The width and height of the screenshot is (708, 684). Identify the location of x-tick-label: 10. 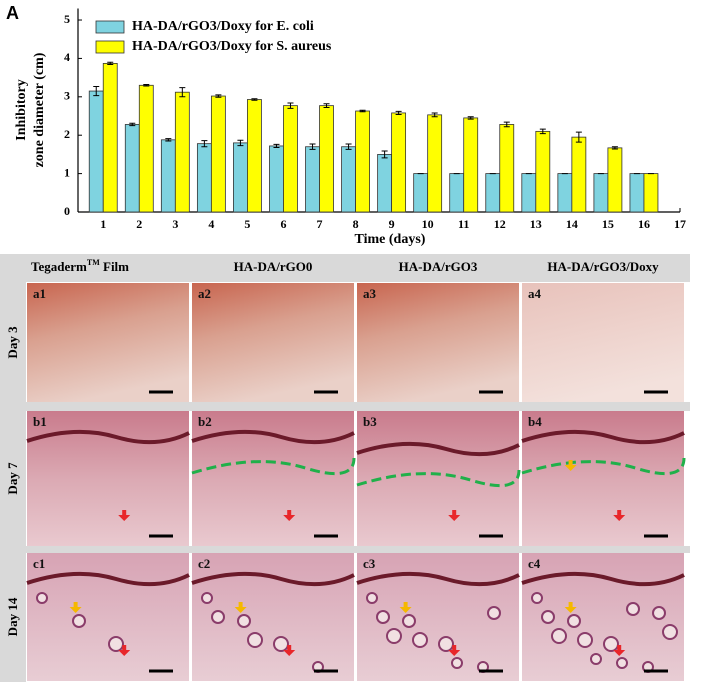
(428, 224).